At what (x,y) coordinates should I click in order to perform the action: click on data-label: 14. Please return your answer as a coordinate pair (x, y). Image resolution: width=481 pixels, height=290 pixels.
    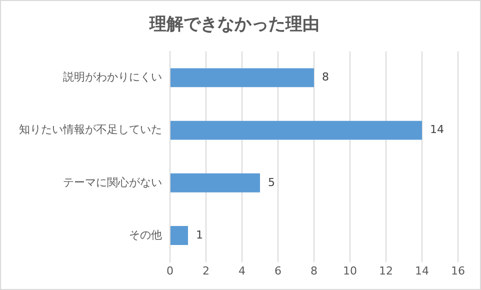
    Looking at the image, I should click on (437, 129).